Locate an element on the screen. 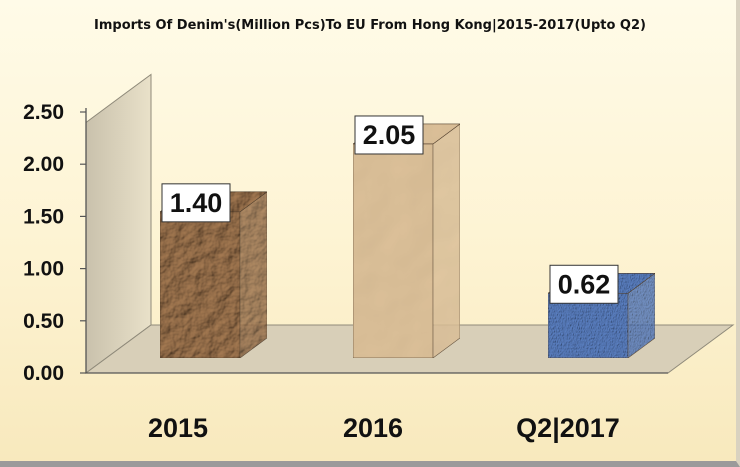 The width and height of the screenshot is (740, 467). y-tick-label: 1.00 is located at coordinates (43, 269).